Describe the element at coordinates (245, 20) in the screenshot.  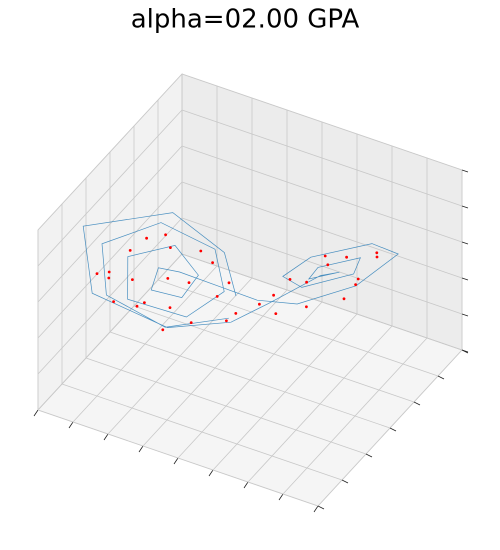
I see `chart-title: alpha=02.00 GPA` at that location.